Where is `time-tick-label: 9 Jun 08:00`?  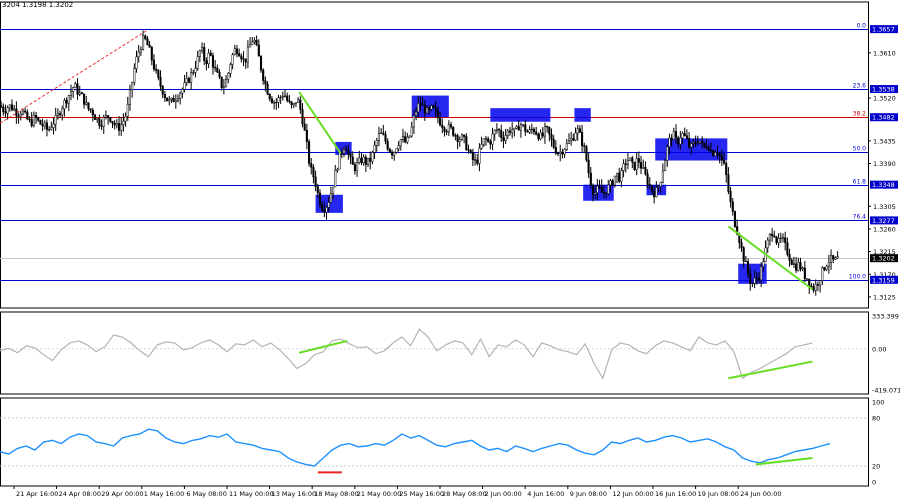
time-tick-label: 9 Jun 08:00 is located at coordinates (588, 494).